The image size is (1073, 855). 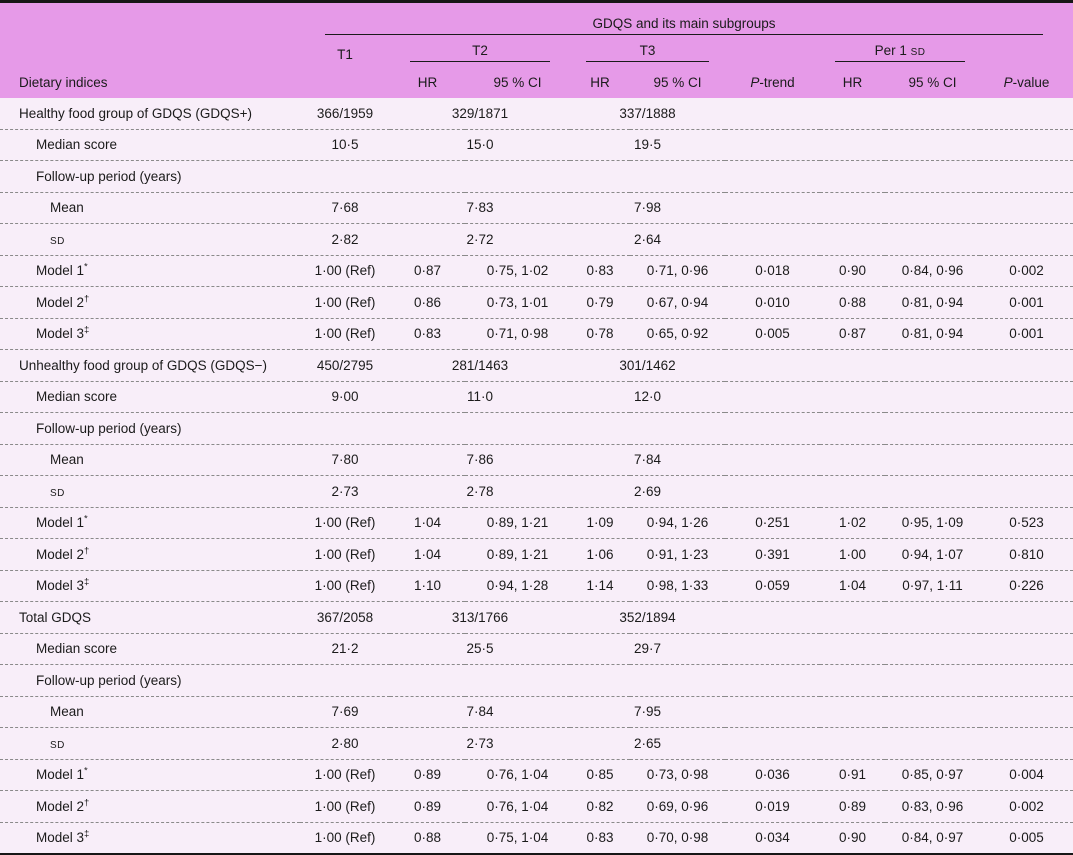 I want to click on cell-value: 0·059, so click(x=772, y=585).